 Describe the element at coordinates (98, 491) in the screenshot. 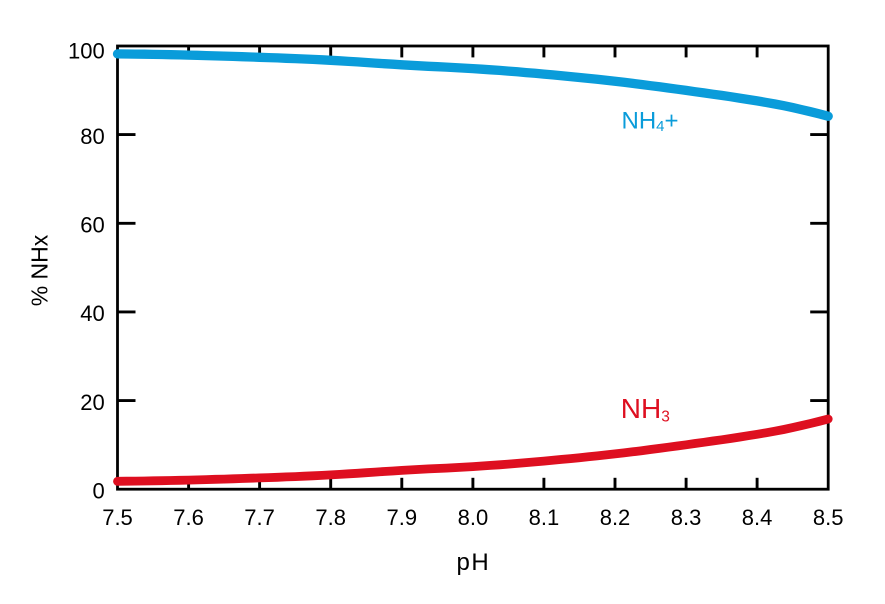

I see `svg-text: 0` at that location.